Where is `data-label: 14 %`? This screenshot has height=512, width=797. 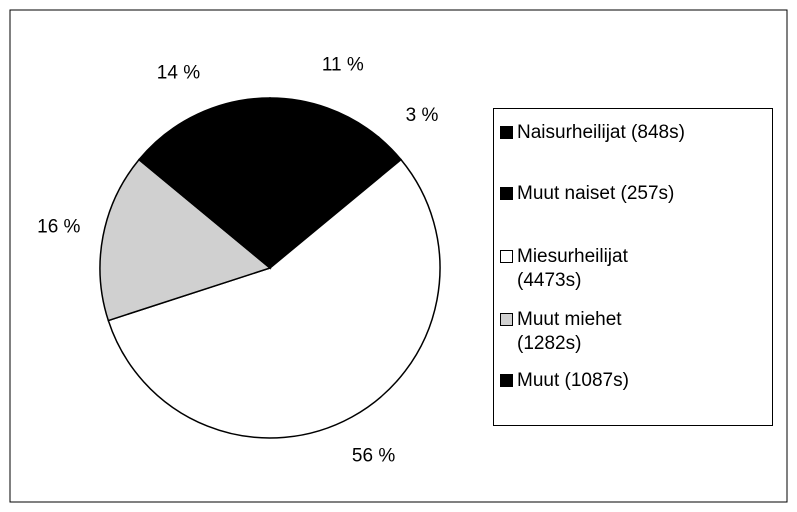
data-label: 14 % is located at coordinates (178, 72).